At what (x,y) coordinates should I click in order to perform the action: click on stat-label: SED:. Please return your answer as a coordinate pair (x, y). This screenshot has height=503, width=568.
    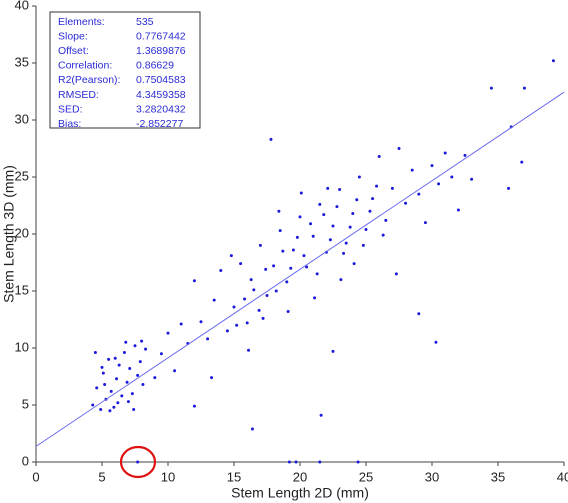
    Looking at the image, I should click on (70, 109).